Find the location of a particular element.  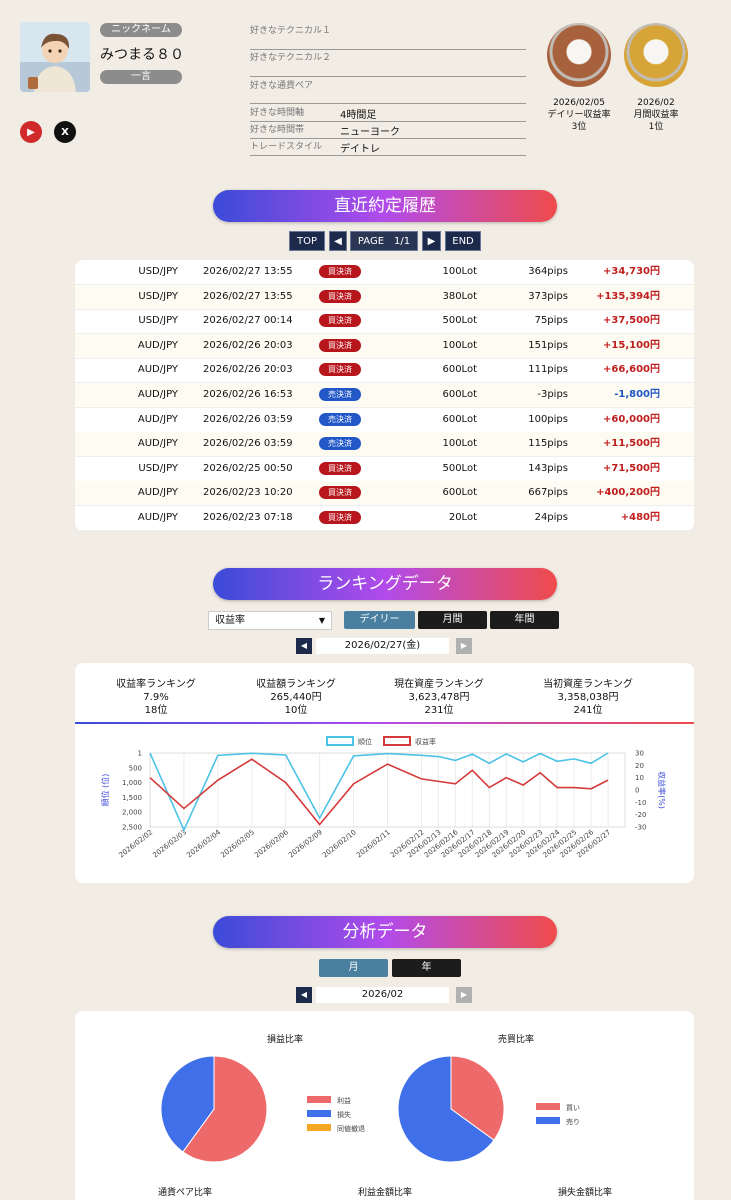

history-cell-pl: +15,100円 is located at coordinates (631, 345).